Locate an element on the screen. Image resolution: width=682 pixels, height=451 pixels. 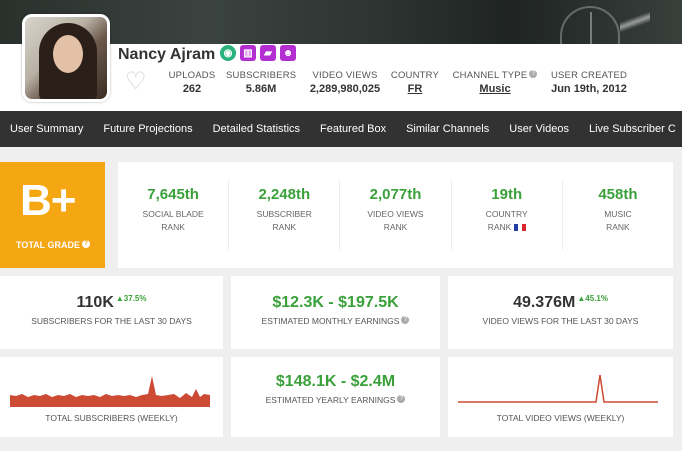
tab-live-subscriber-count: Live Subscriber C is located at coordinates (632, 129).